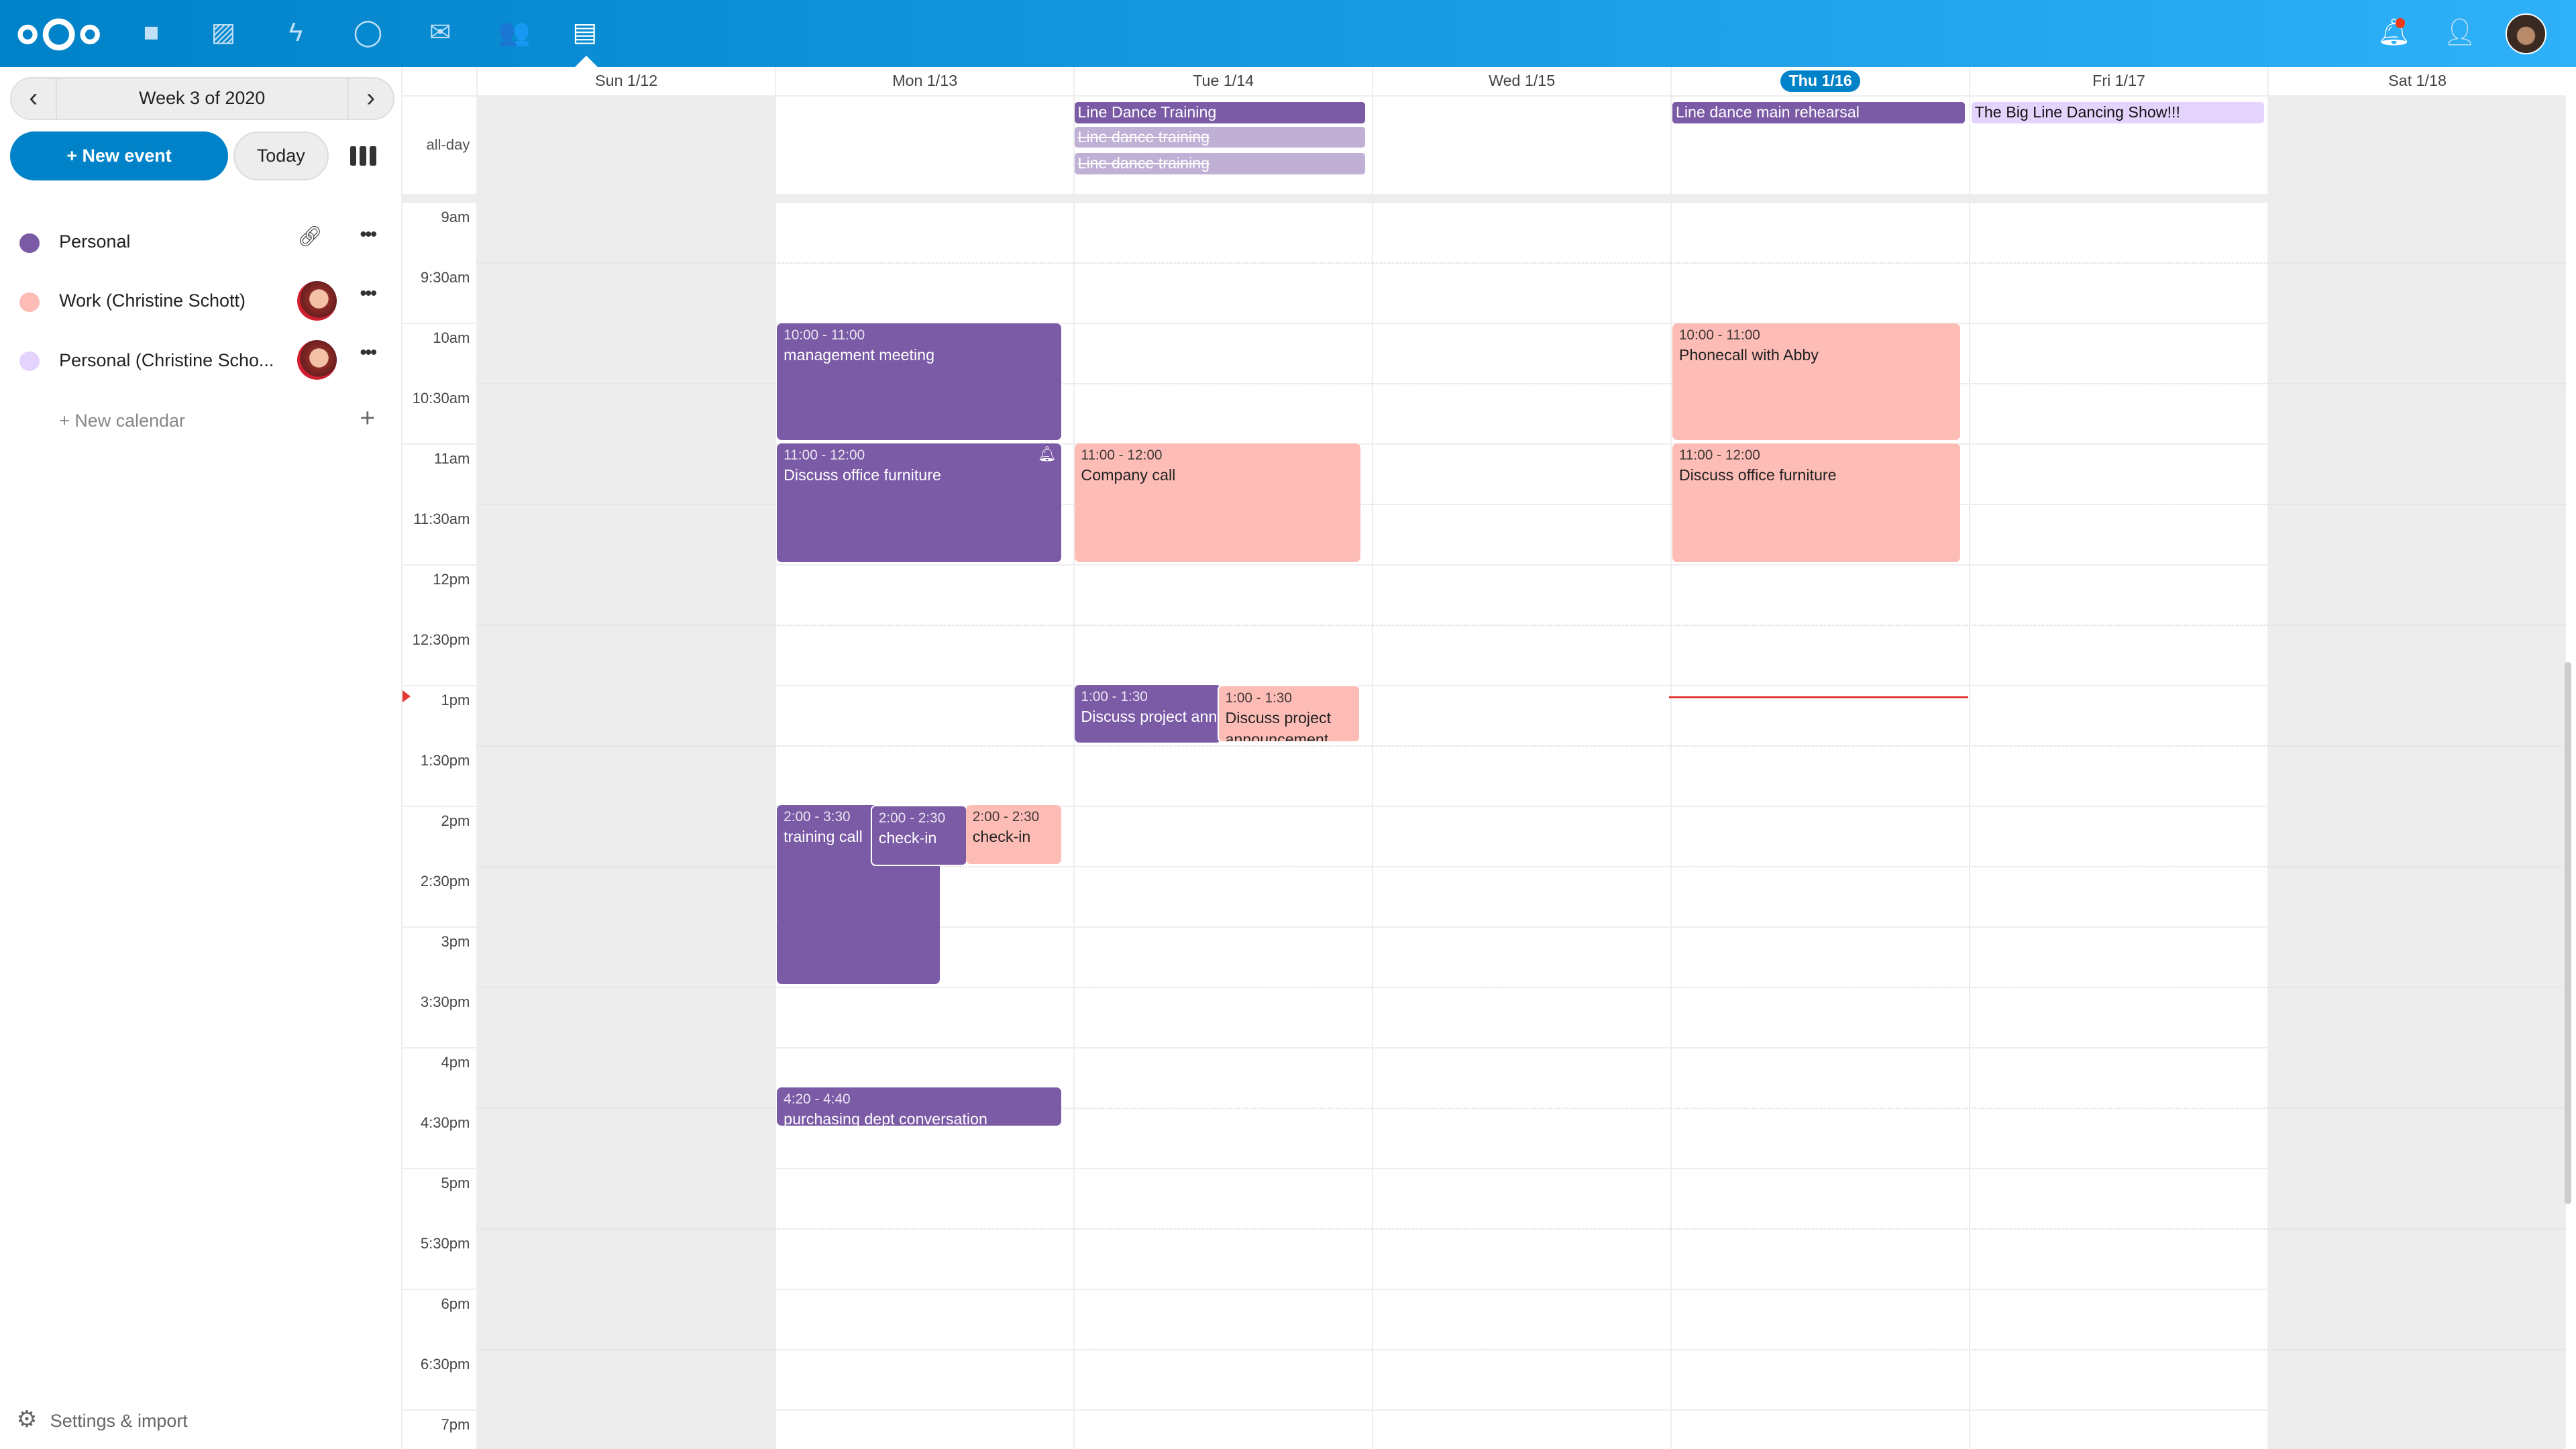 This screenshot has height=1449, width=2576. Describe the element at coordinates (445, 1002) in the screenshot. I see `time-label: 3:30pm` at that location.